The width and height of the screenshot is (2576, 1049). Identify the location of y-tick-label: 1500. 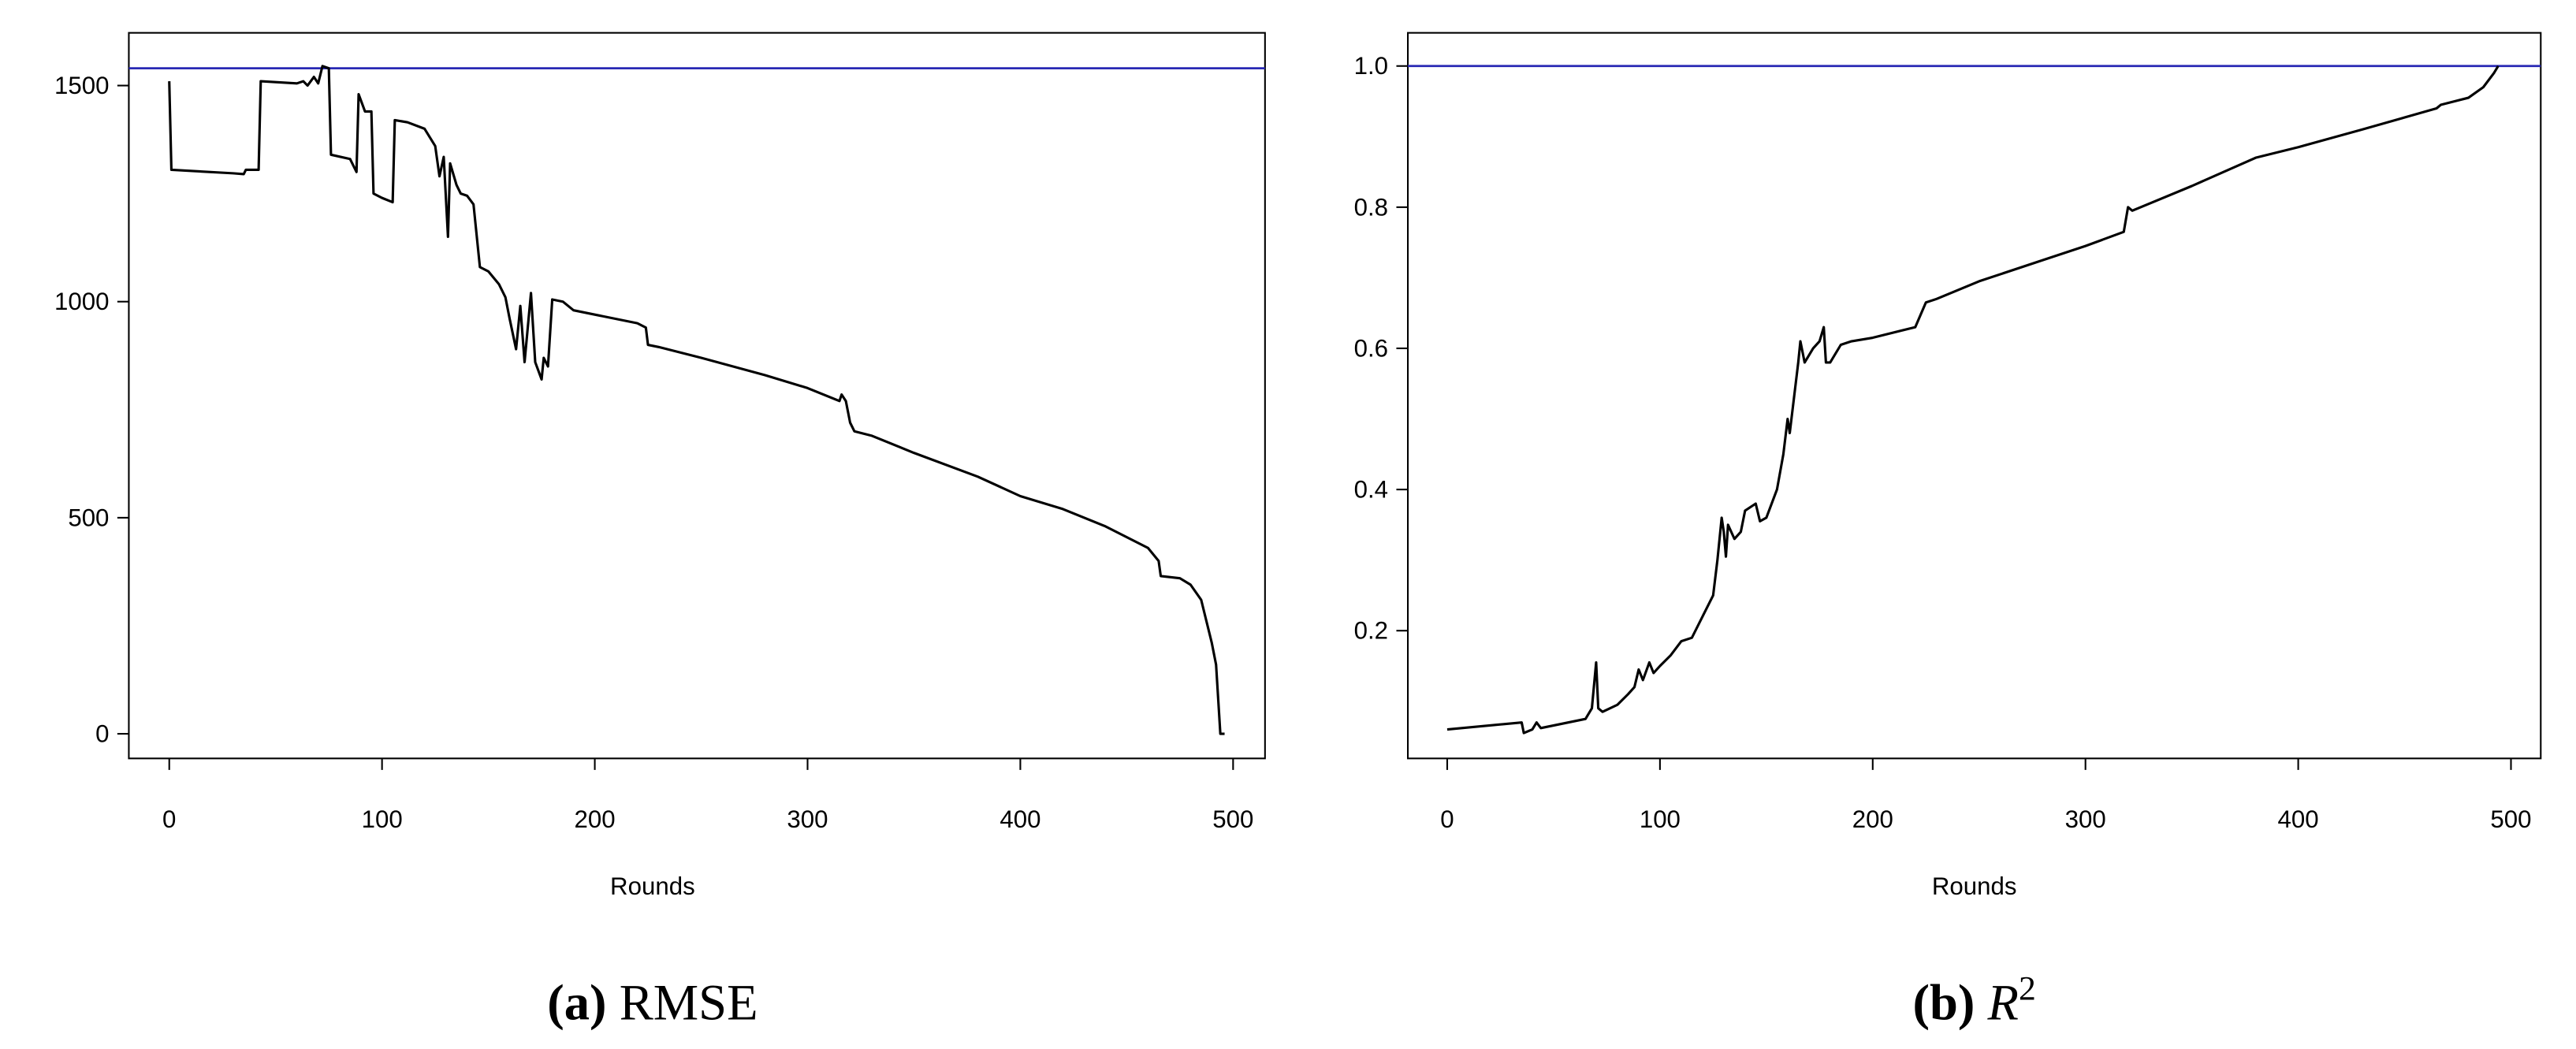
(81, 86).